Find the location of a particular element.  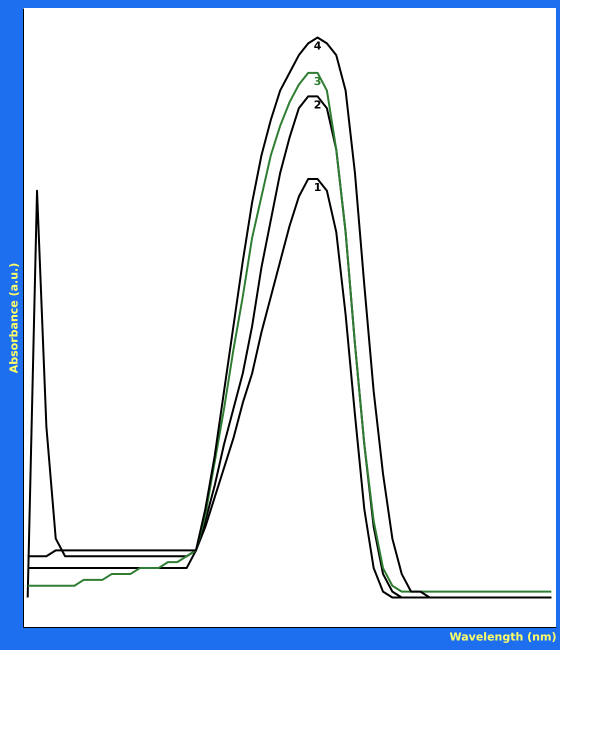

series-label: 2 is located at coordinates (318, 105).